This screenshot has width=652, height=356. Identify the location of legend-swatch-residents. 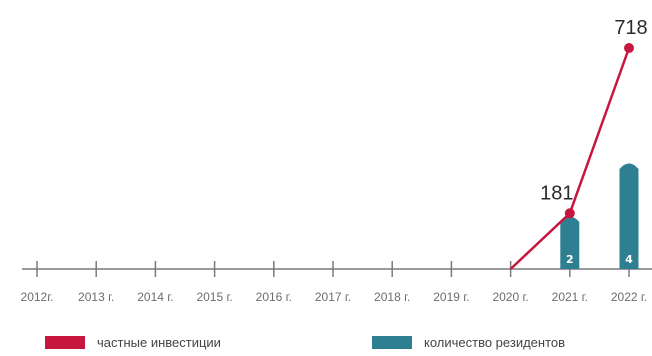
(392, 342).